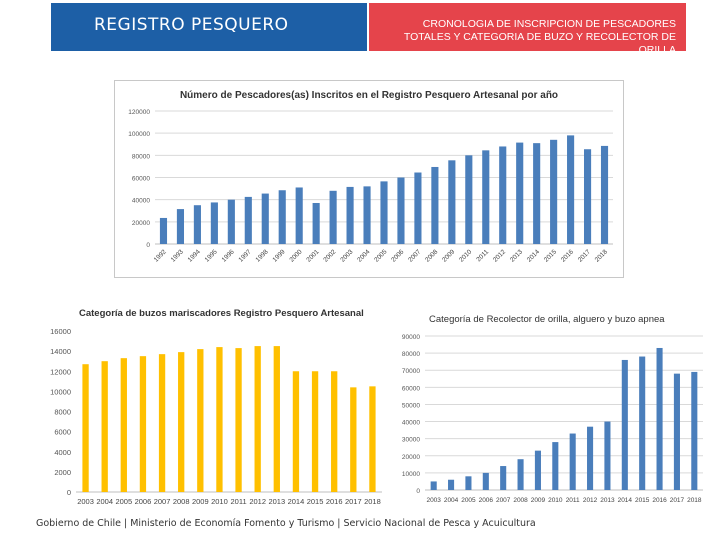 Image resolution: width=720 pixels, height=540 pixels. I want to click on bar-2001, so click(316, 223).